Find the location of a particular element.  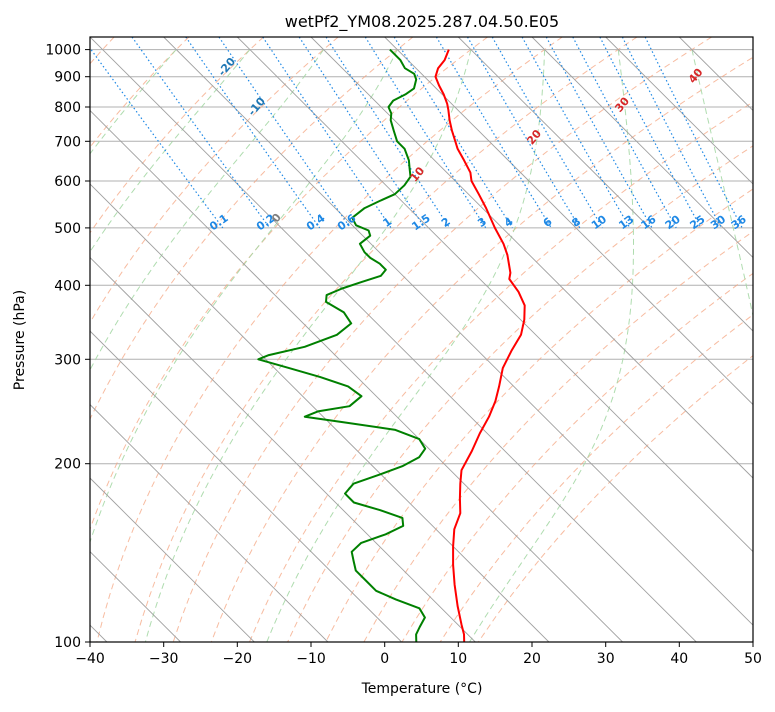

y-tick-label: 700 is located at coordinates (67, 142).